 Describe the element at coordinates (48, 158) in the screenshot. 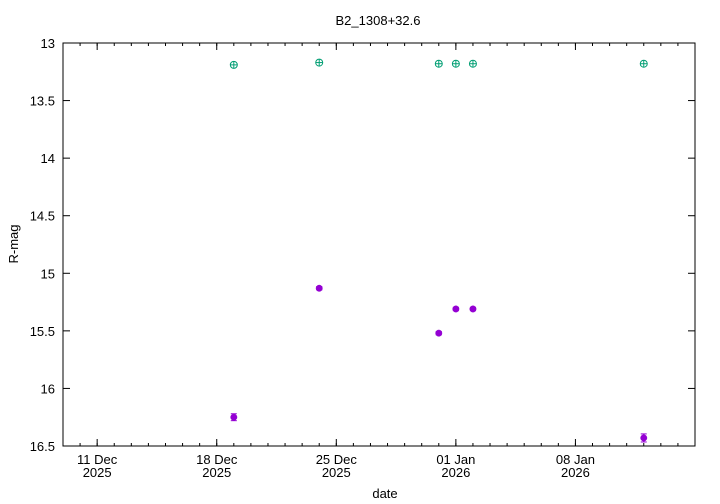

I see `y-tick-label: 14` at that location.